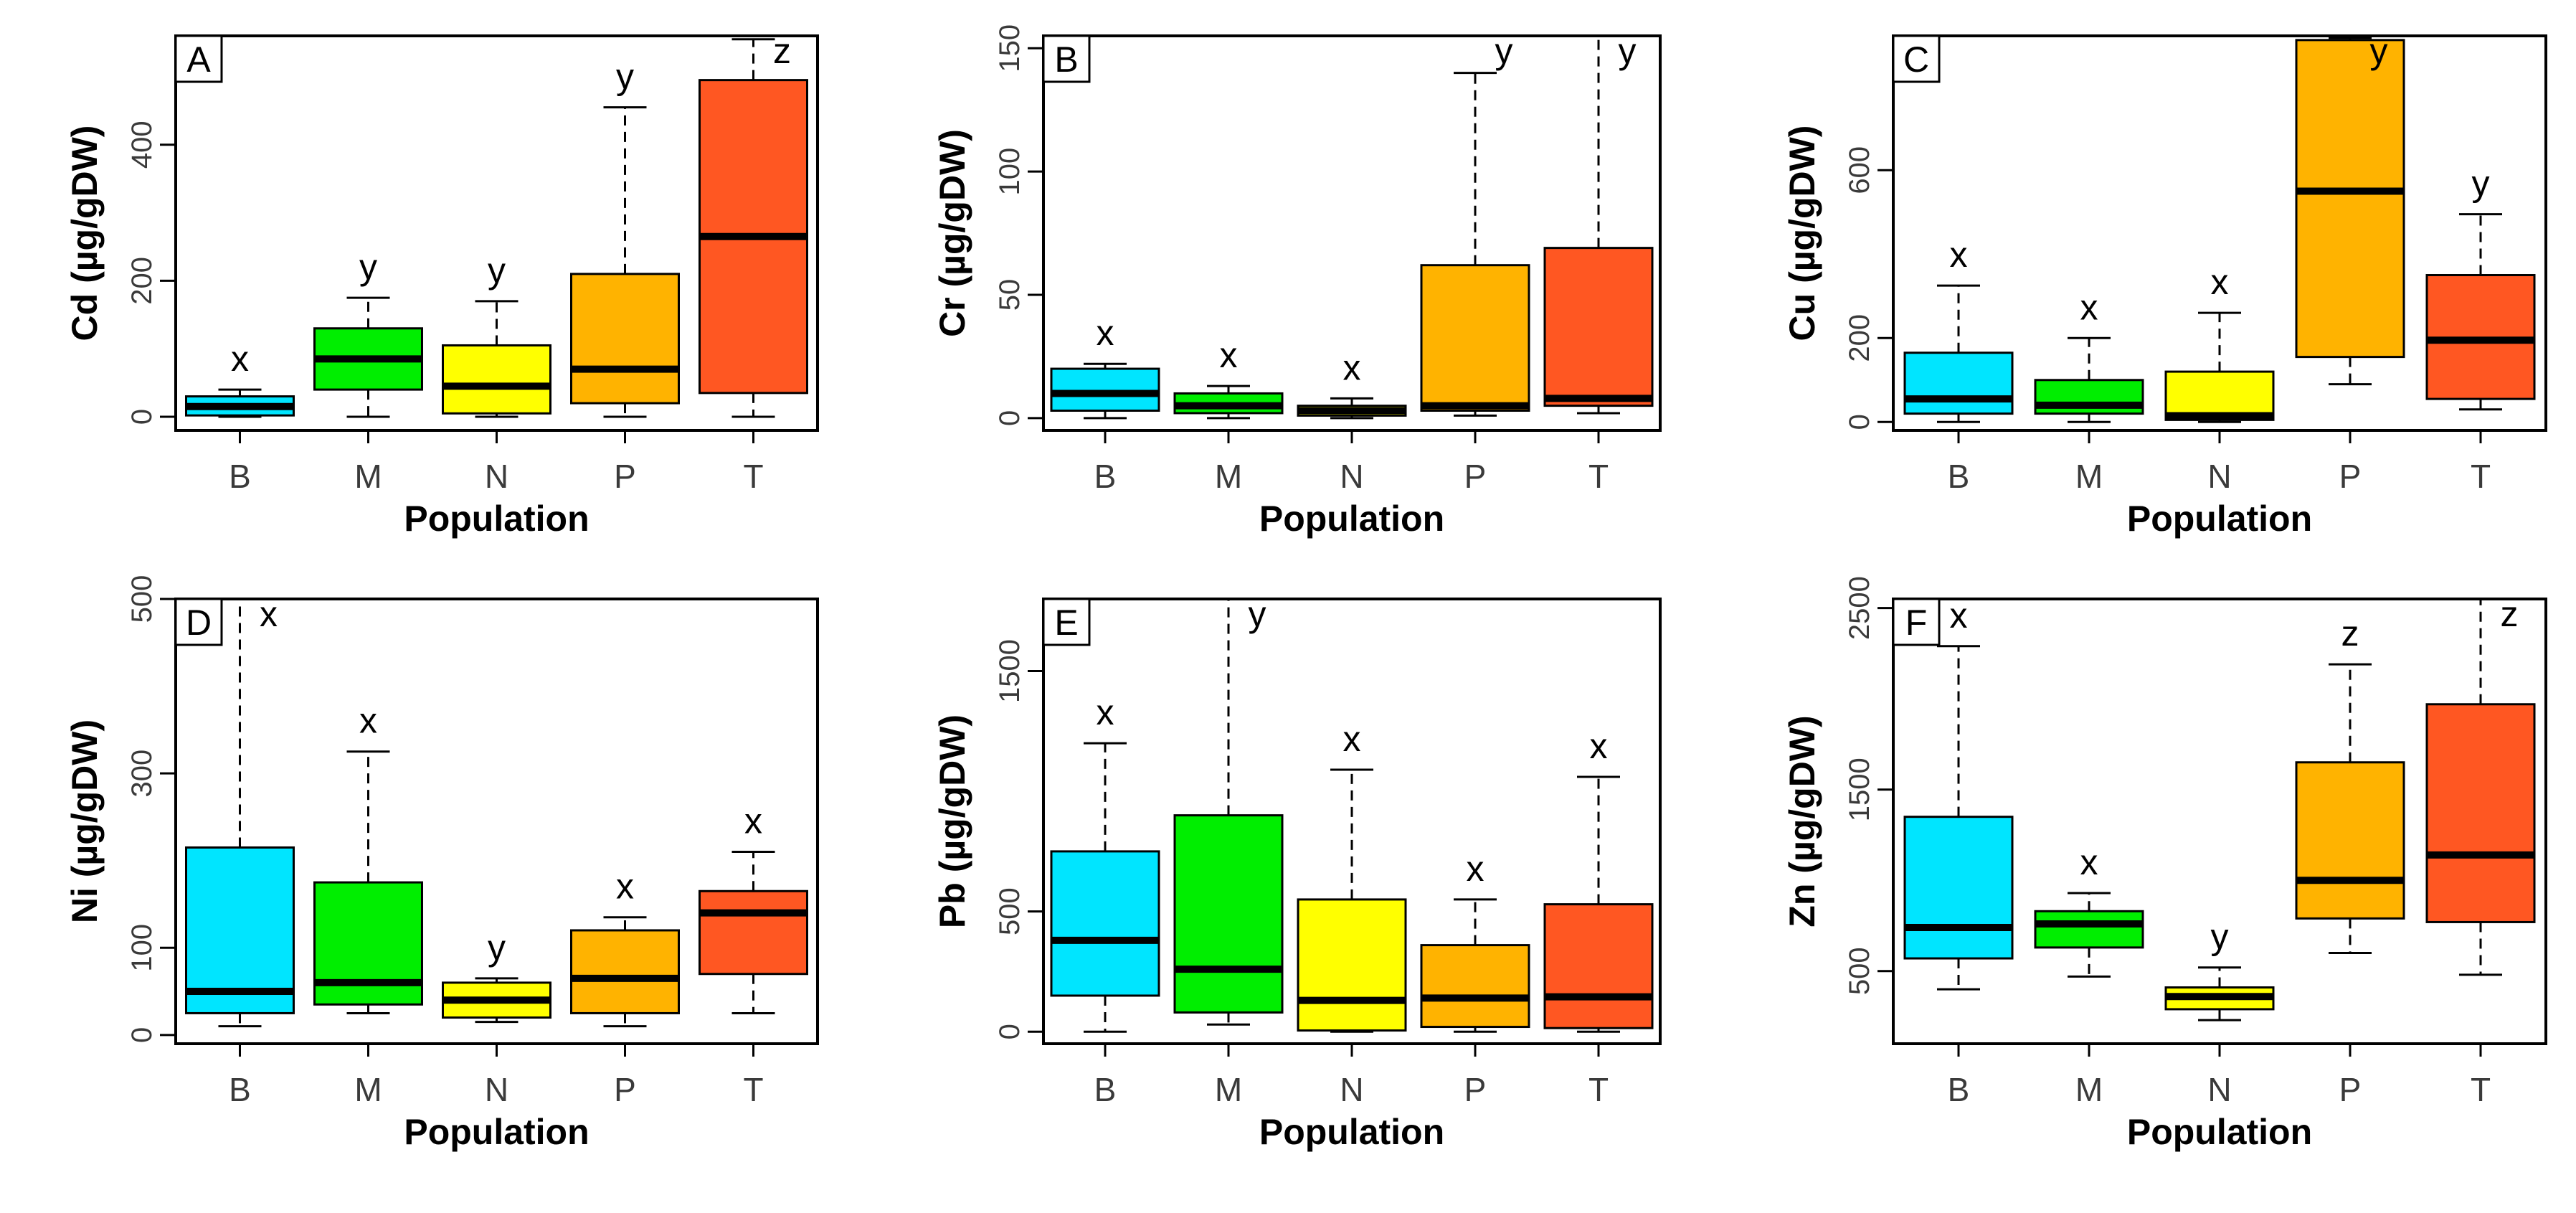  I want to click on panel-e-box-b: x, so click(1105, 862).